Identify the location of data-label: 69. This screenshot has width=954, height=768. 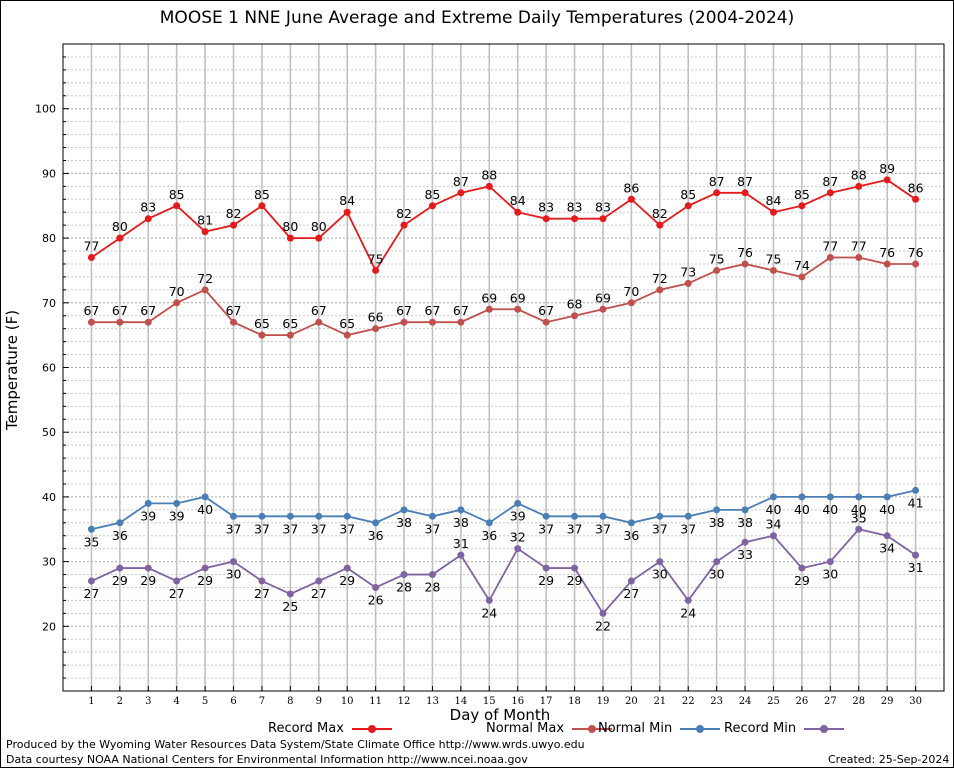
(518, 297).